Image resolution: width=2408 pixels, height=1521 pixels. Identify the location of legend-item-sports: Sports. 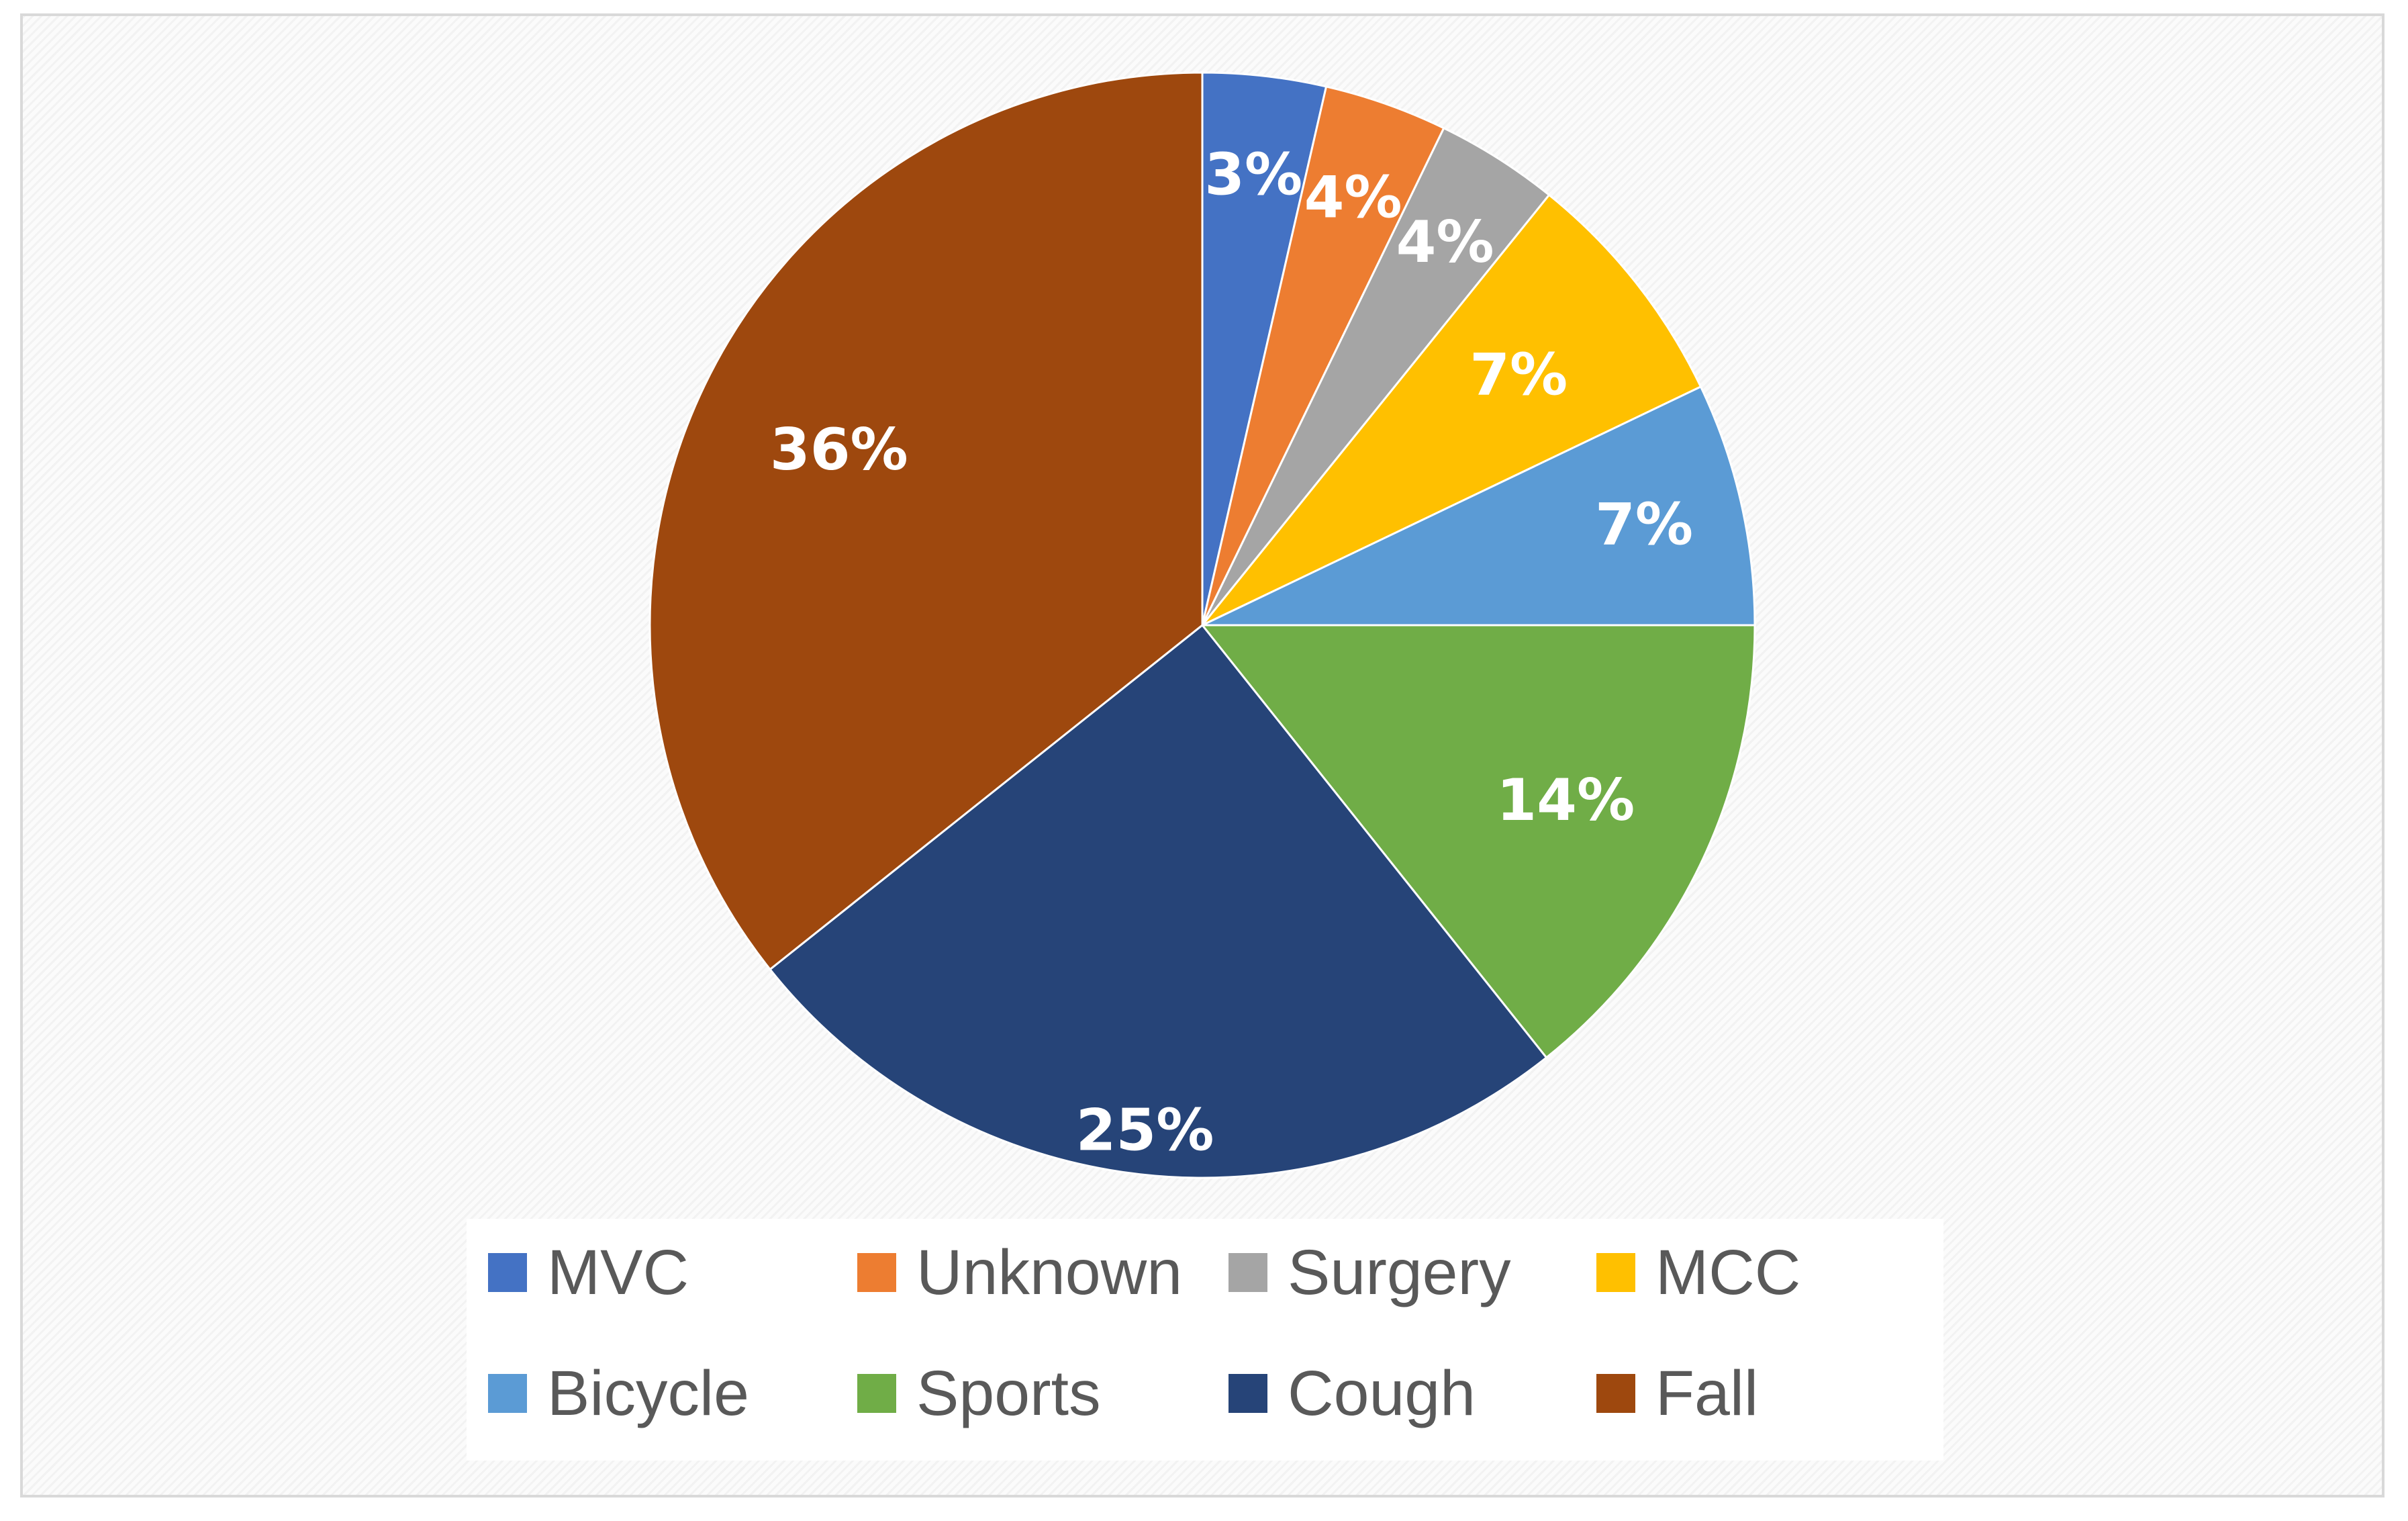
(979, 1393).